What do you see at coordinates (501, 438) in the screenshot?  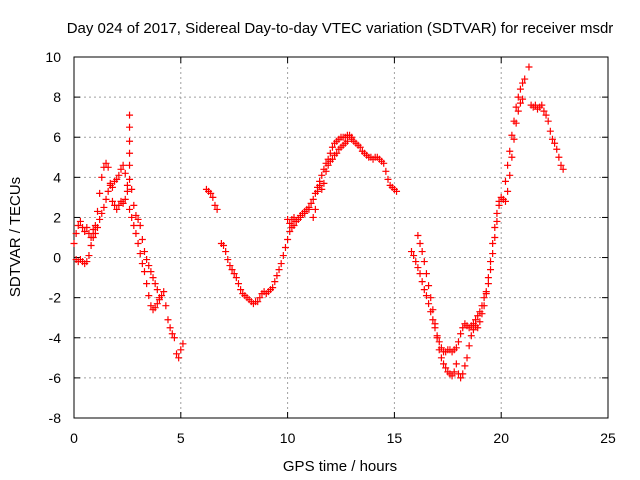 I see `x-tick-label: 20` at bounding box center [501, 438].